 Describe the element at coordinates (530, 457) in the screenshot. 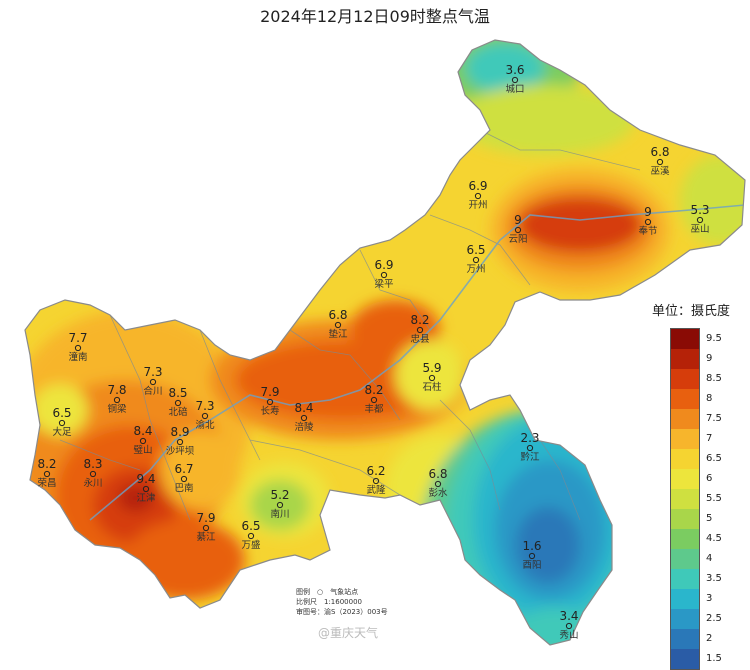

I see `station-name: 黔江` at that location.